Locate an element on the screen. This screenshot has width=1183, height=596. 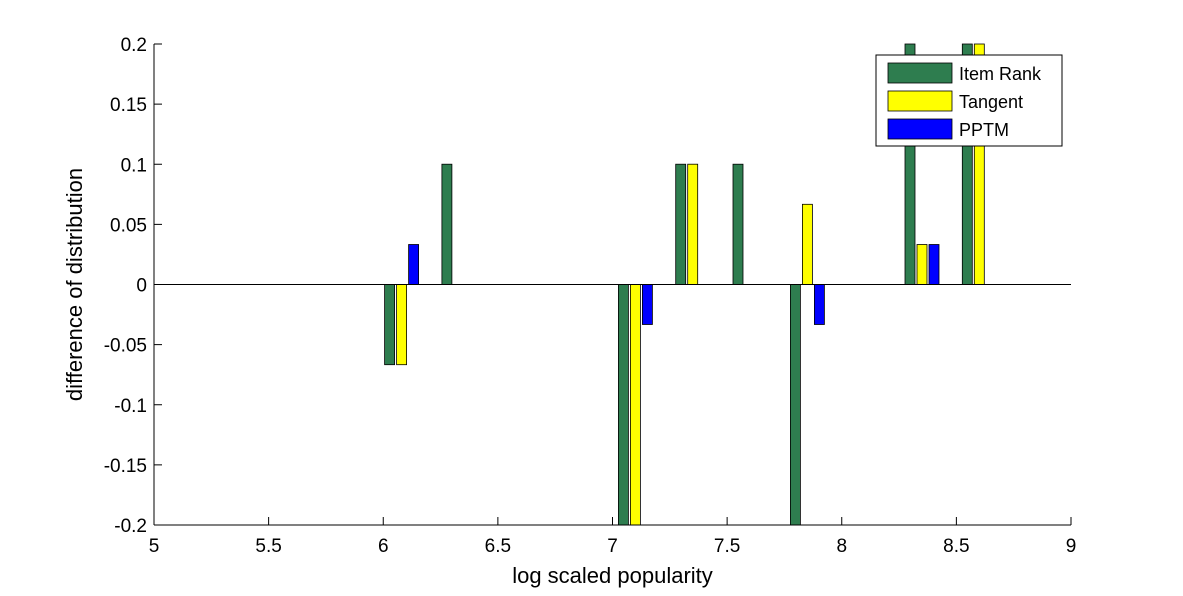
legend-label: Tangent is located at coordinates (991, 102).